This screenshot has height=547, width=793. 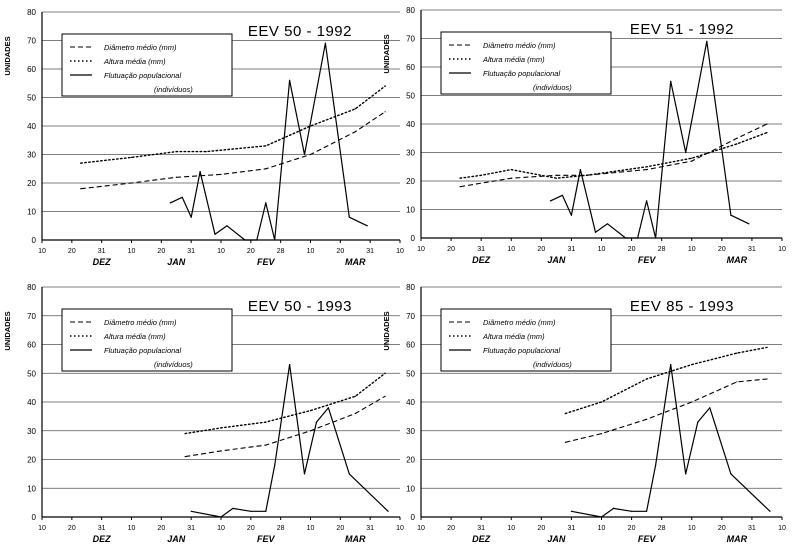 I want to click on chart-title: EEV 50 - 1992, so click(x=300, y=31).